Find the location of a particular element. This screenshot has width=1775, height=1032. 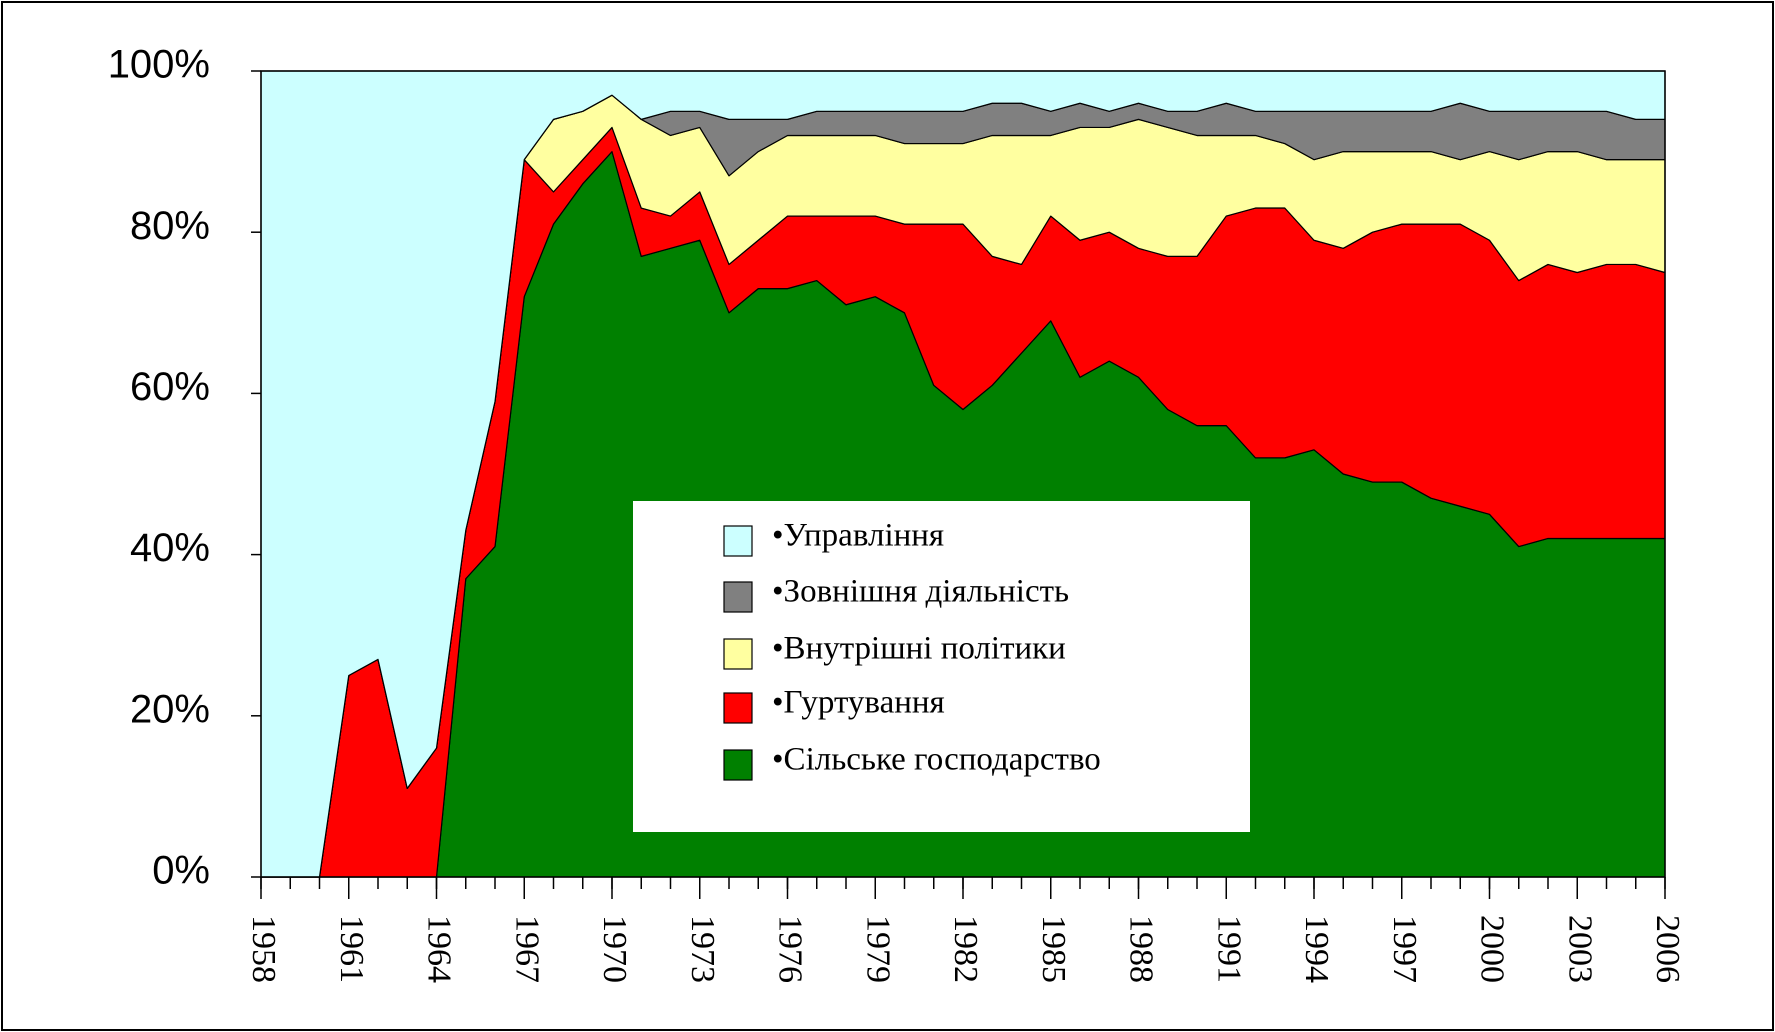

x-tick-label: 2006 is located at coordinates (1667, 949).